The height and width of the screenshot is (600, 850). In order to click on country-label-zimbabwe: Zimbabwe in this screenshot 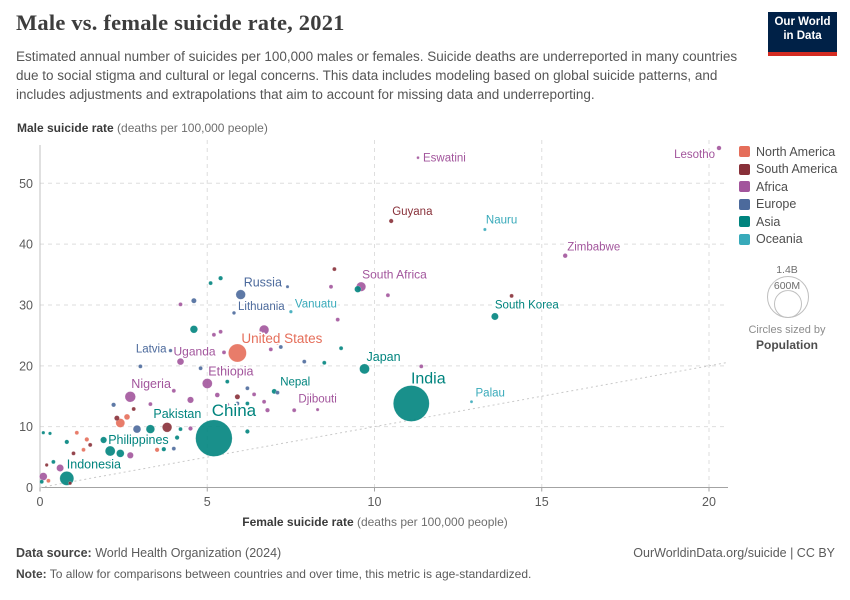, I will do `click(594, 247)`.